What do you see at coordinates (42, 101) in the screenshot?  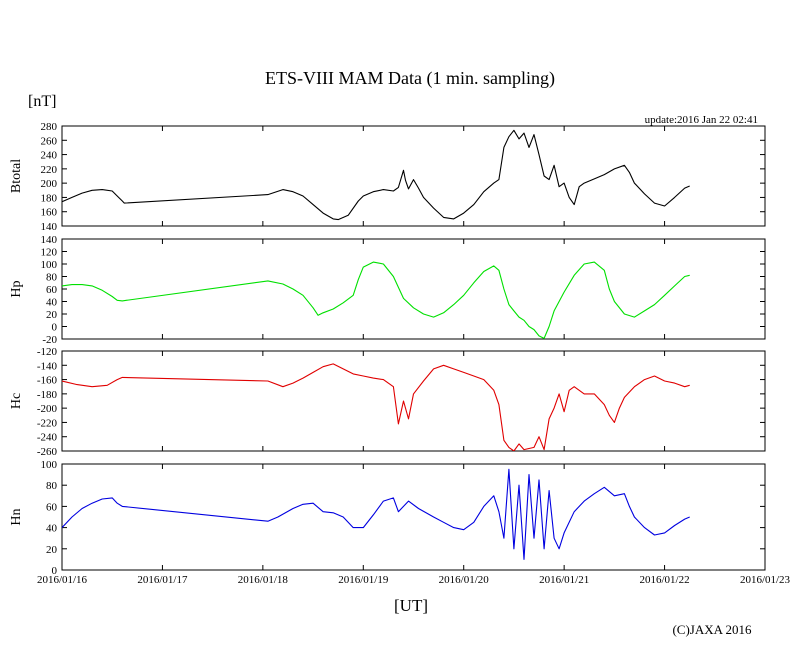 I see `y-unit-label: [nT]` at bounding box center [42, 101].